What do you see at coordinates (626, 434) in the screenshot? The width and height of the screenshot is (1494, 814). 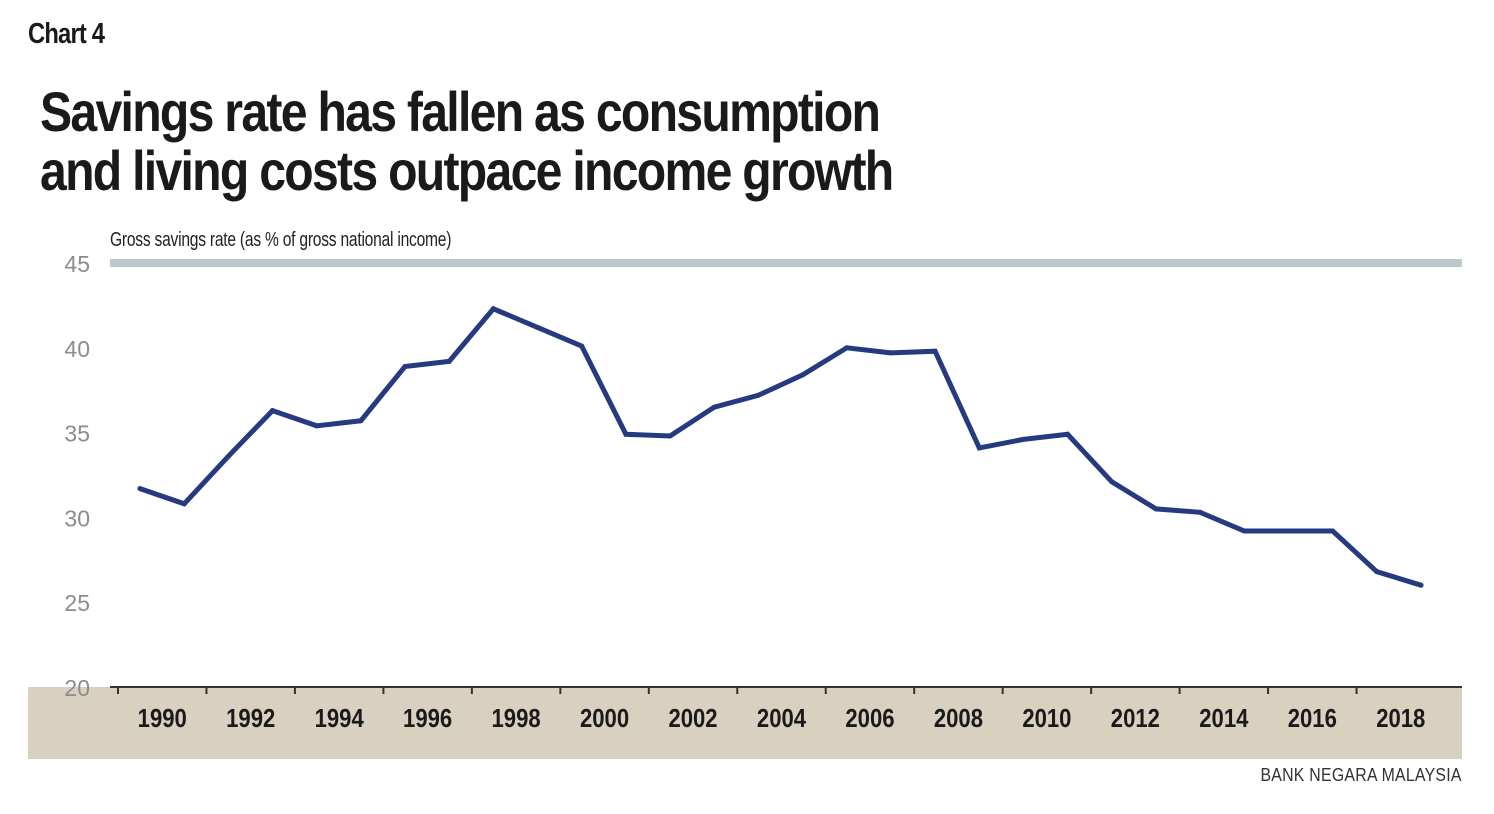 I see `data-point-2001` at bounding box center [626, 434].